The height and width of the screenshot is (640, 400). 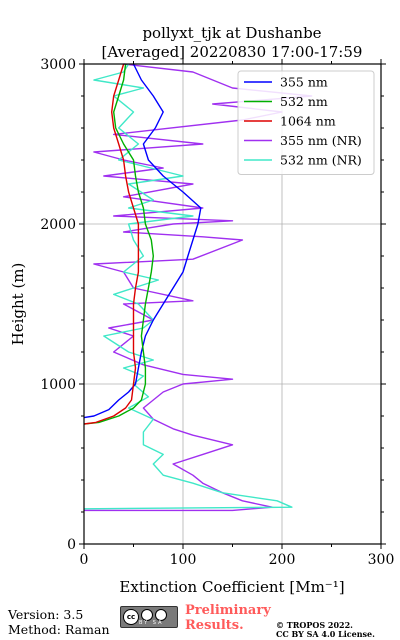 I want to click on legend-entry: 355 nm (NR), so click(x=321, y=140).